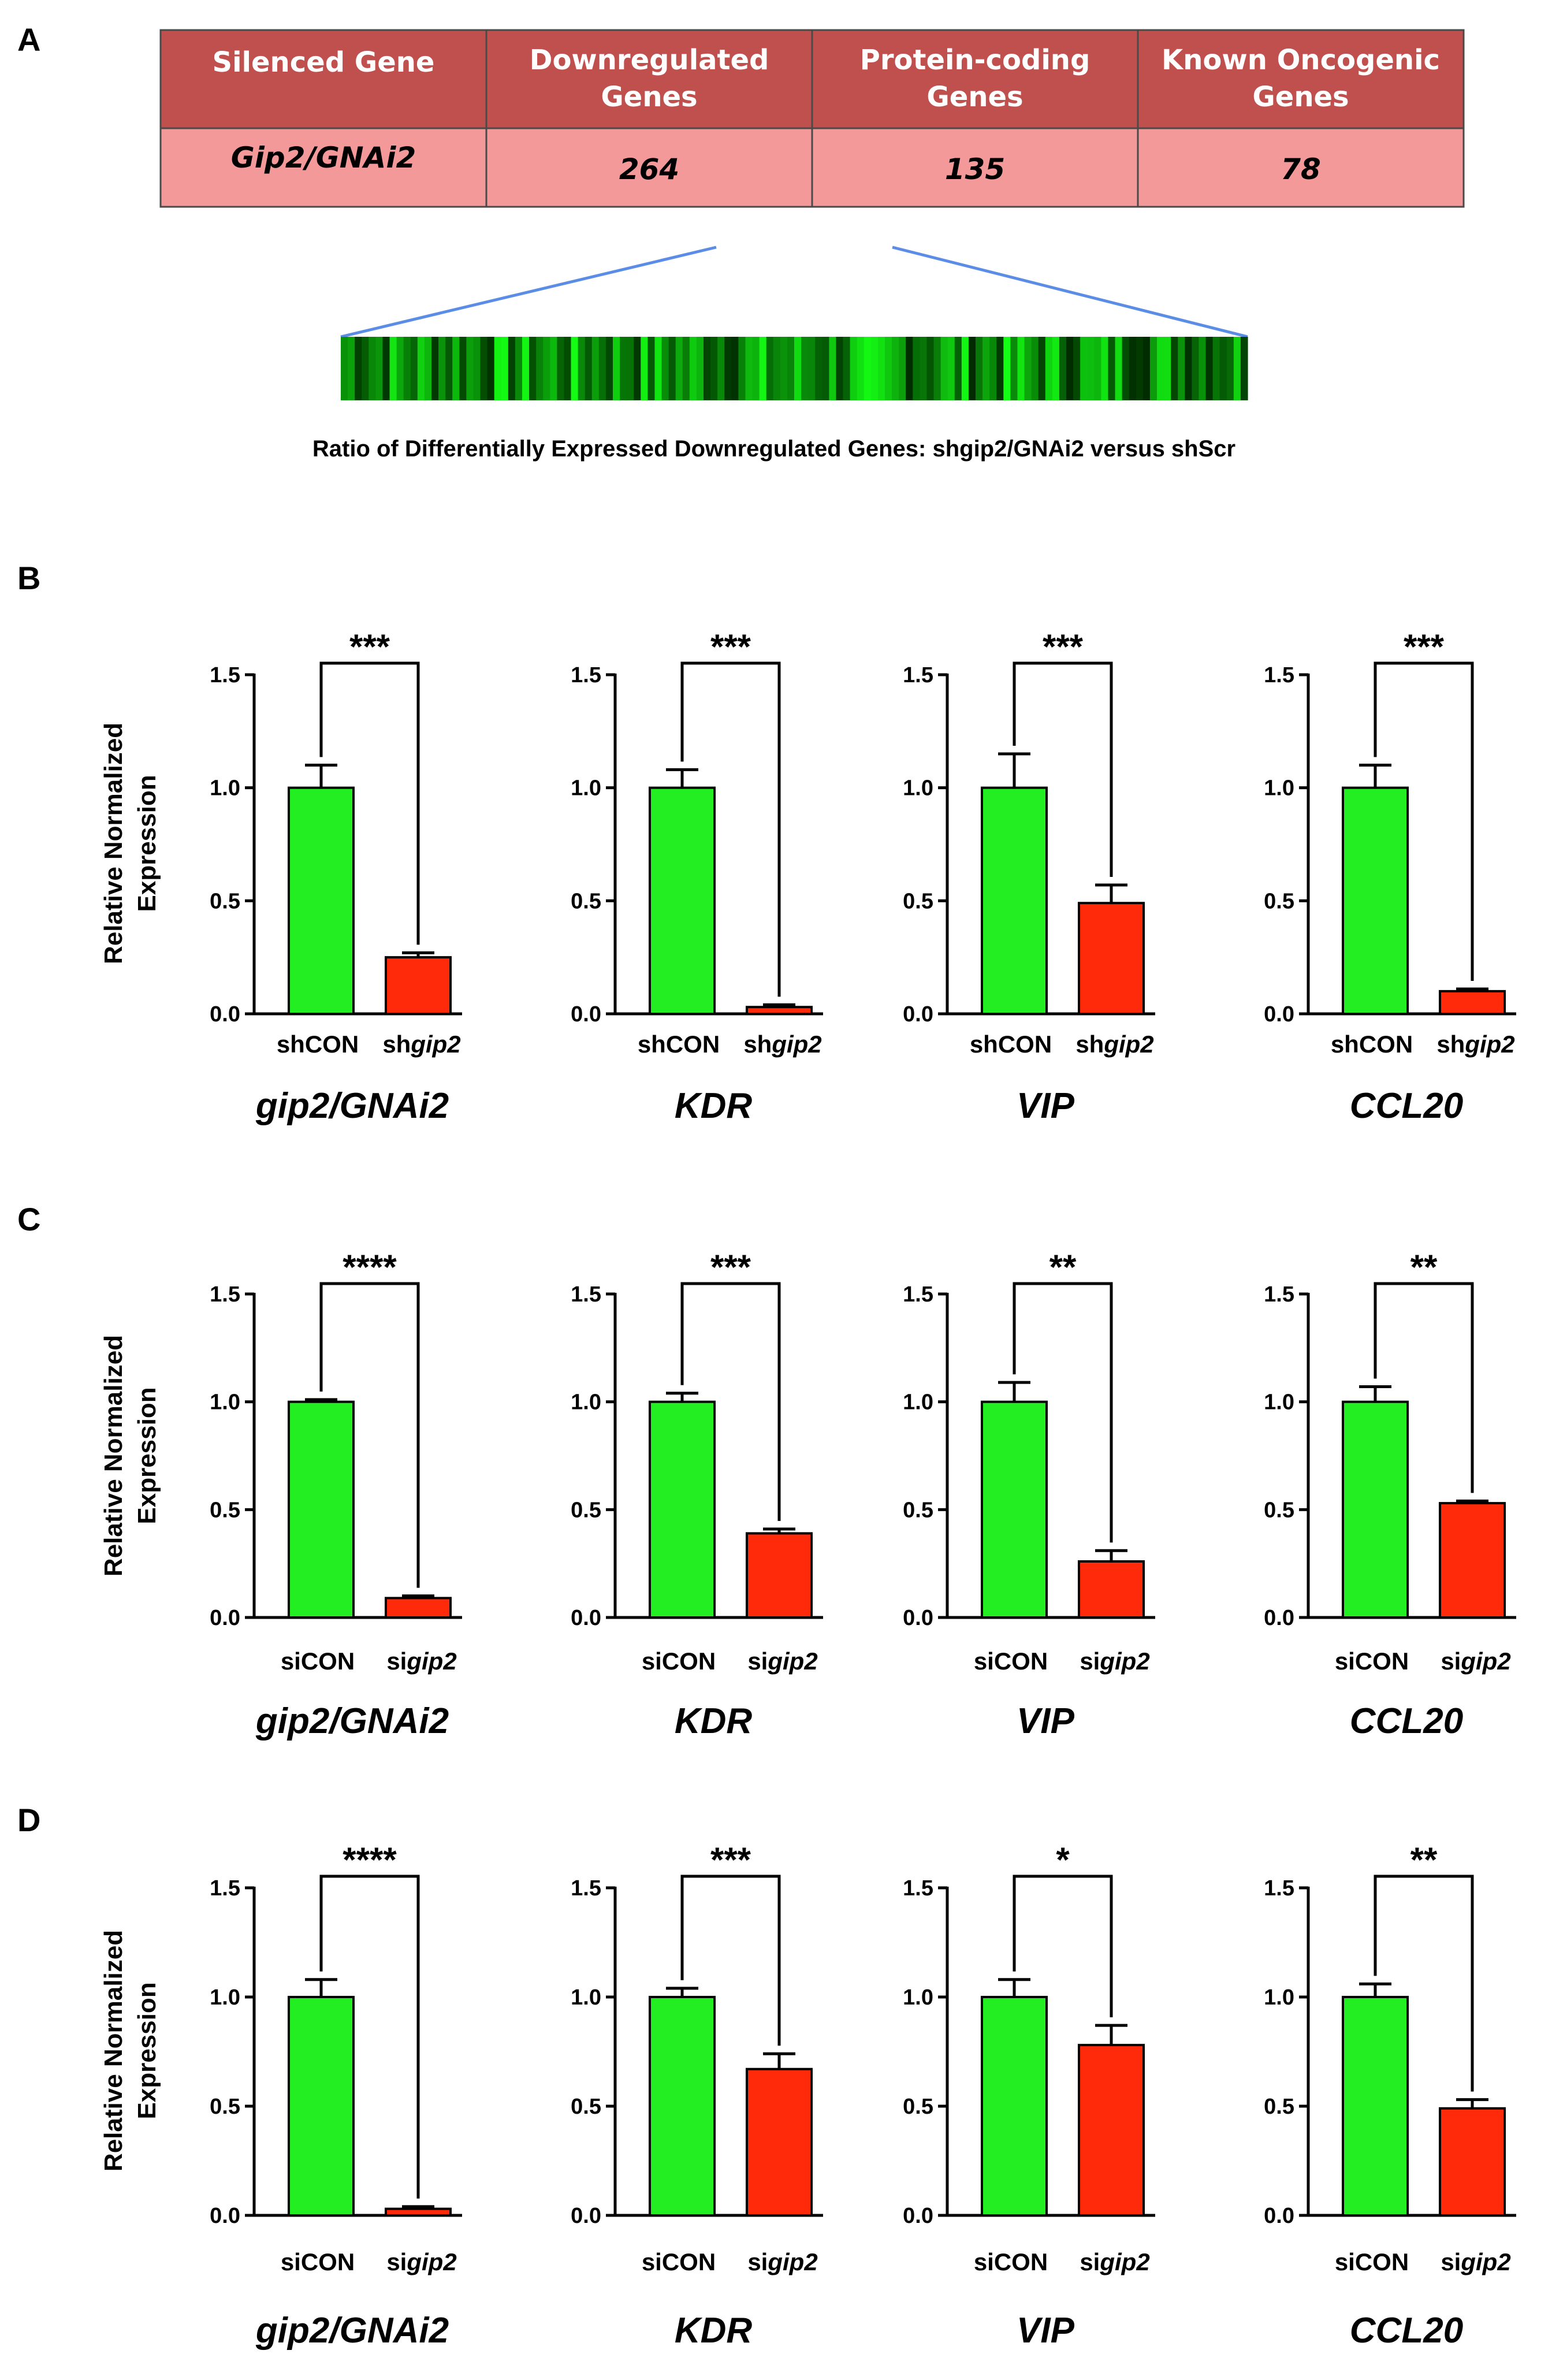 The image size is (1552, 2380). What do you see at coordinates (976, 60) in the screenshot?
I see `table-header-text: Protein-coding` at bounding box center [976, 60].